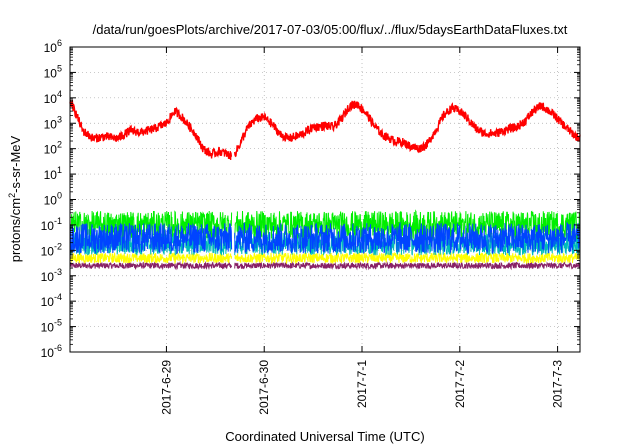 The image size is (640, 448). Describe the element at coordinates (362, 384) in the screenshot. I see `x-tick-label: 2017-7-1` at that location.